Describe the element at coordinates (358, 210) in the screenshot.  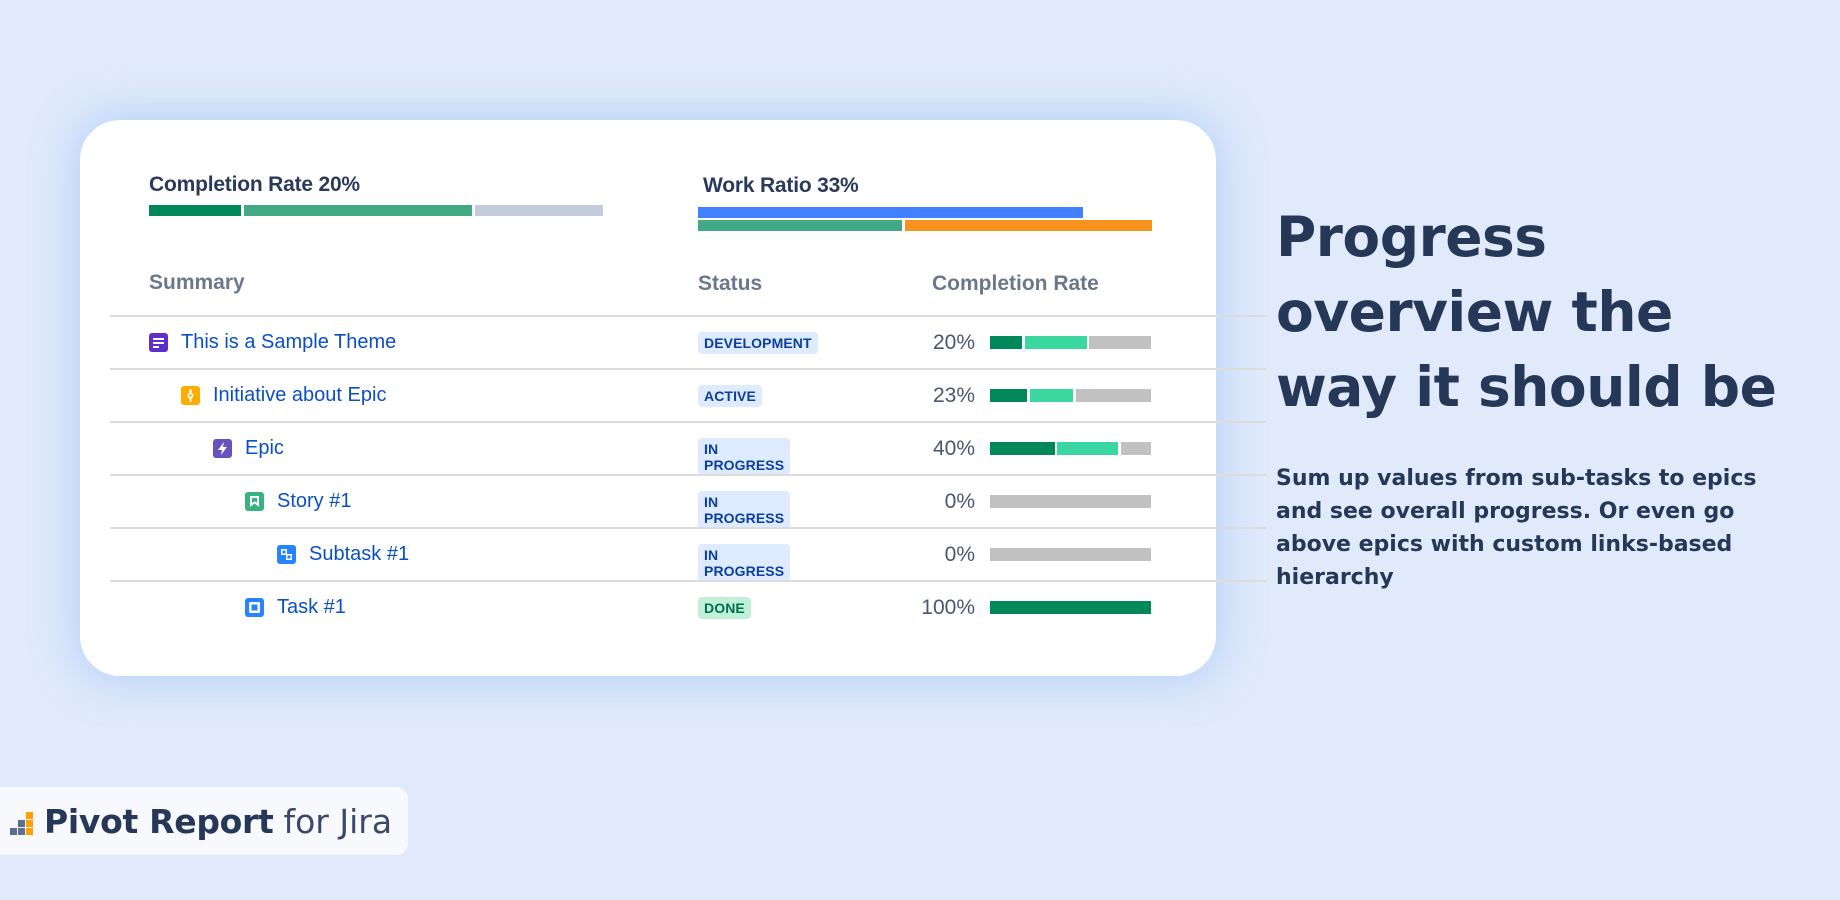
I see `completion-segment-in-progress` at that location.